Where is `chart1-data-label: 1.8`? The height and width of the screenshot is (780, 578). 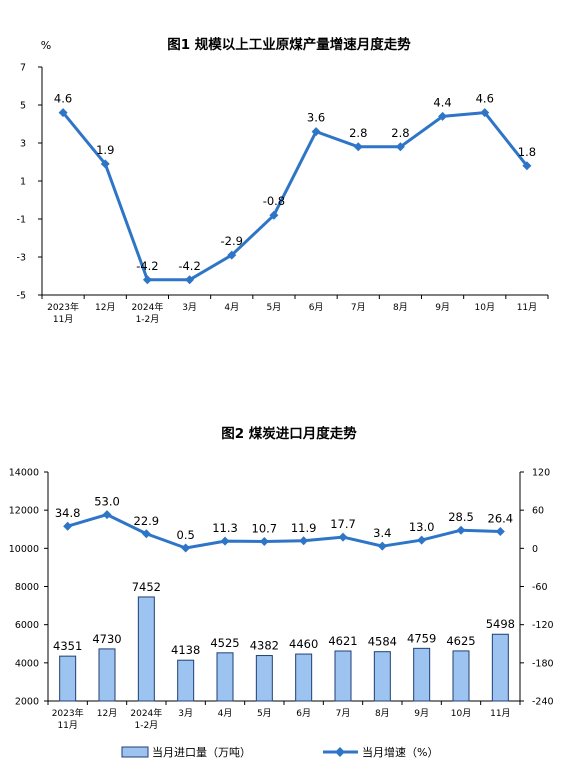
chart1-data-label: 1.8 is located at coordinates (527, 152).